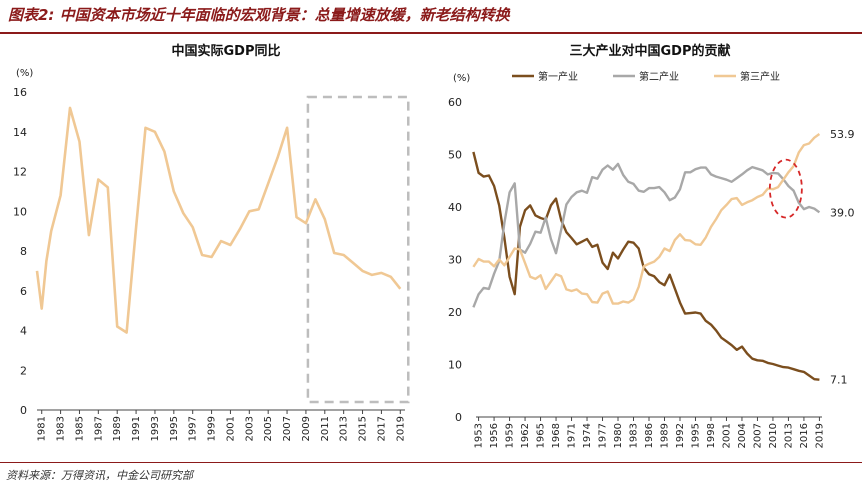 This screenshot has height=487, width=862. Describe the element at coordinates (618, 435) in the screenshot. I see `x-tick-label: 1980` at that location.